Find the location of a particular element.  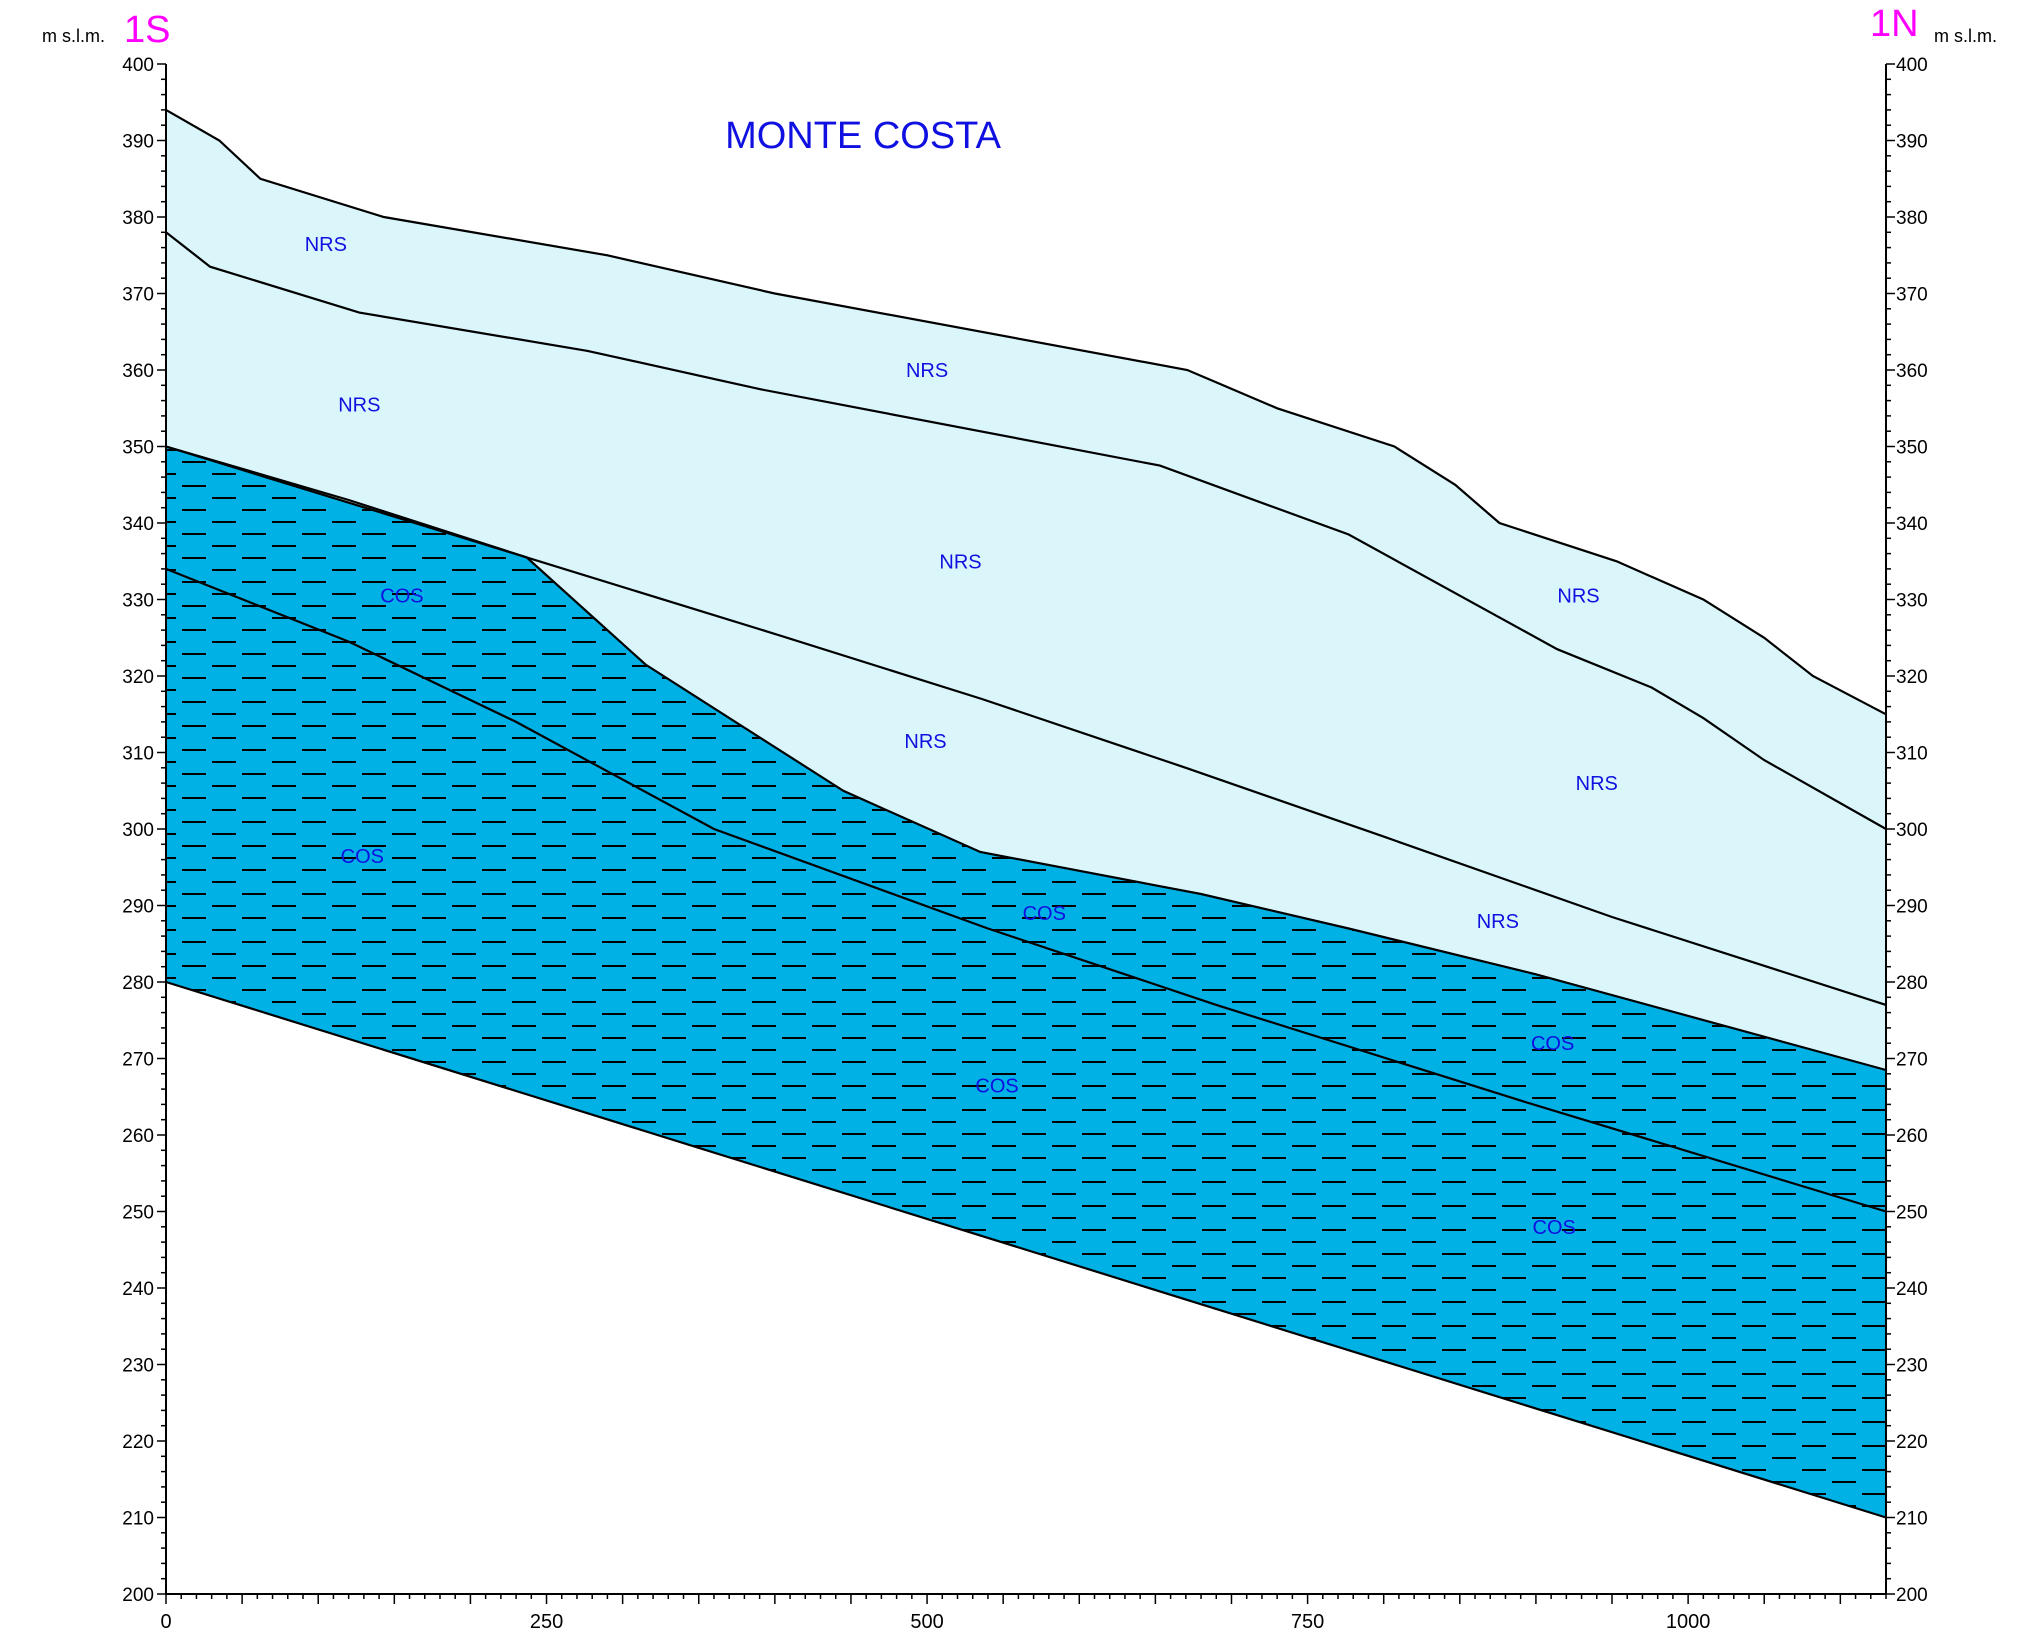

left-tick-label: 250 is located at coordinates (138, 1213).